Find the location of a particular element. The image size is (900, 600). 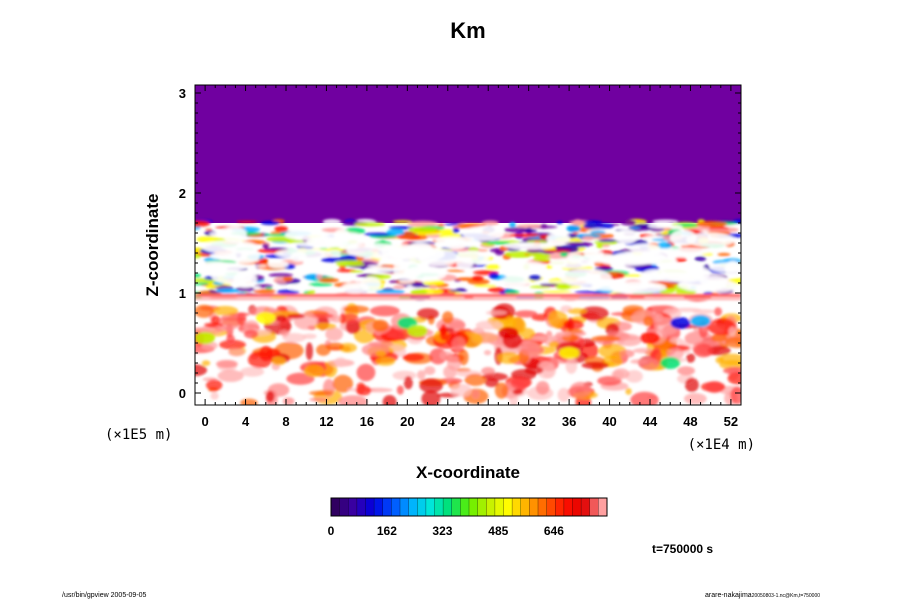

x-tick-label: 28 is located at coordinates (488, 421).